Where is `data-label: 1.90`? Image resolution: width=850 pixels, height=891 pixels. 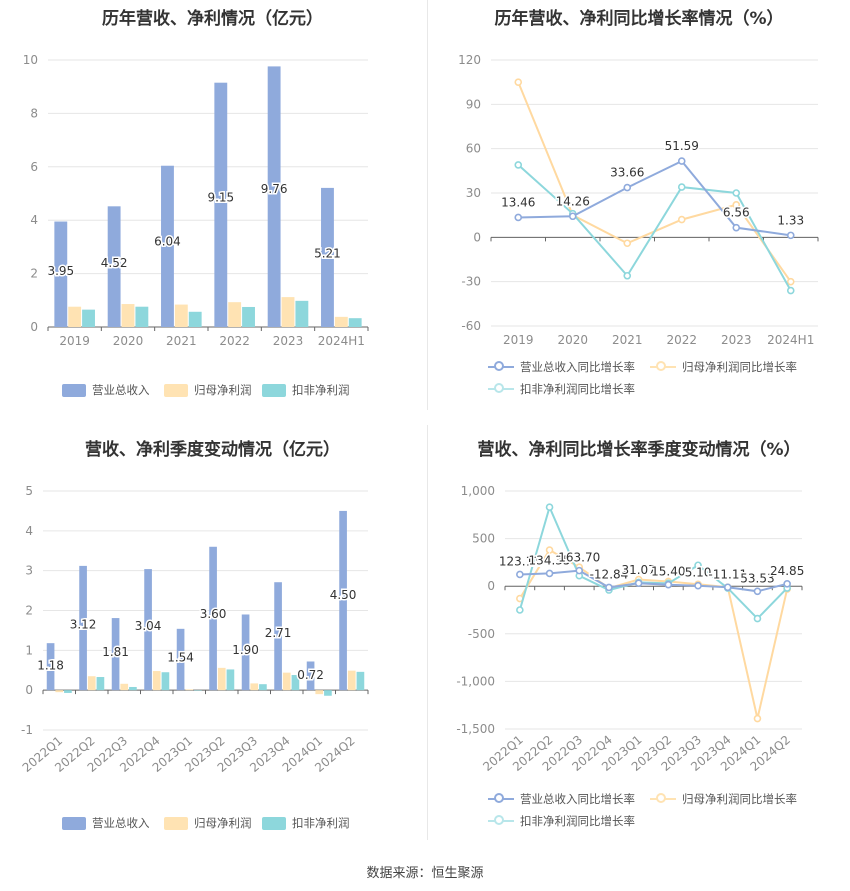 data-label: 1.90 is located at coordinates (245, 650).